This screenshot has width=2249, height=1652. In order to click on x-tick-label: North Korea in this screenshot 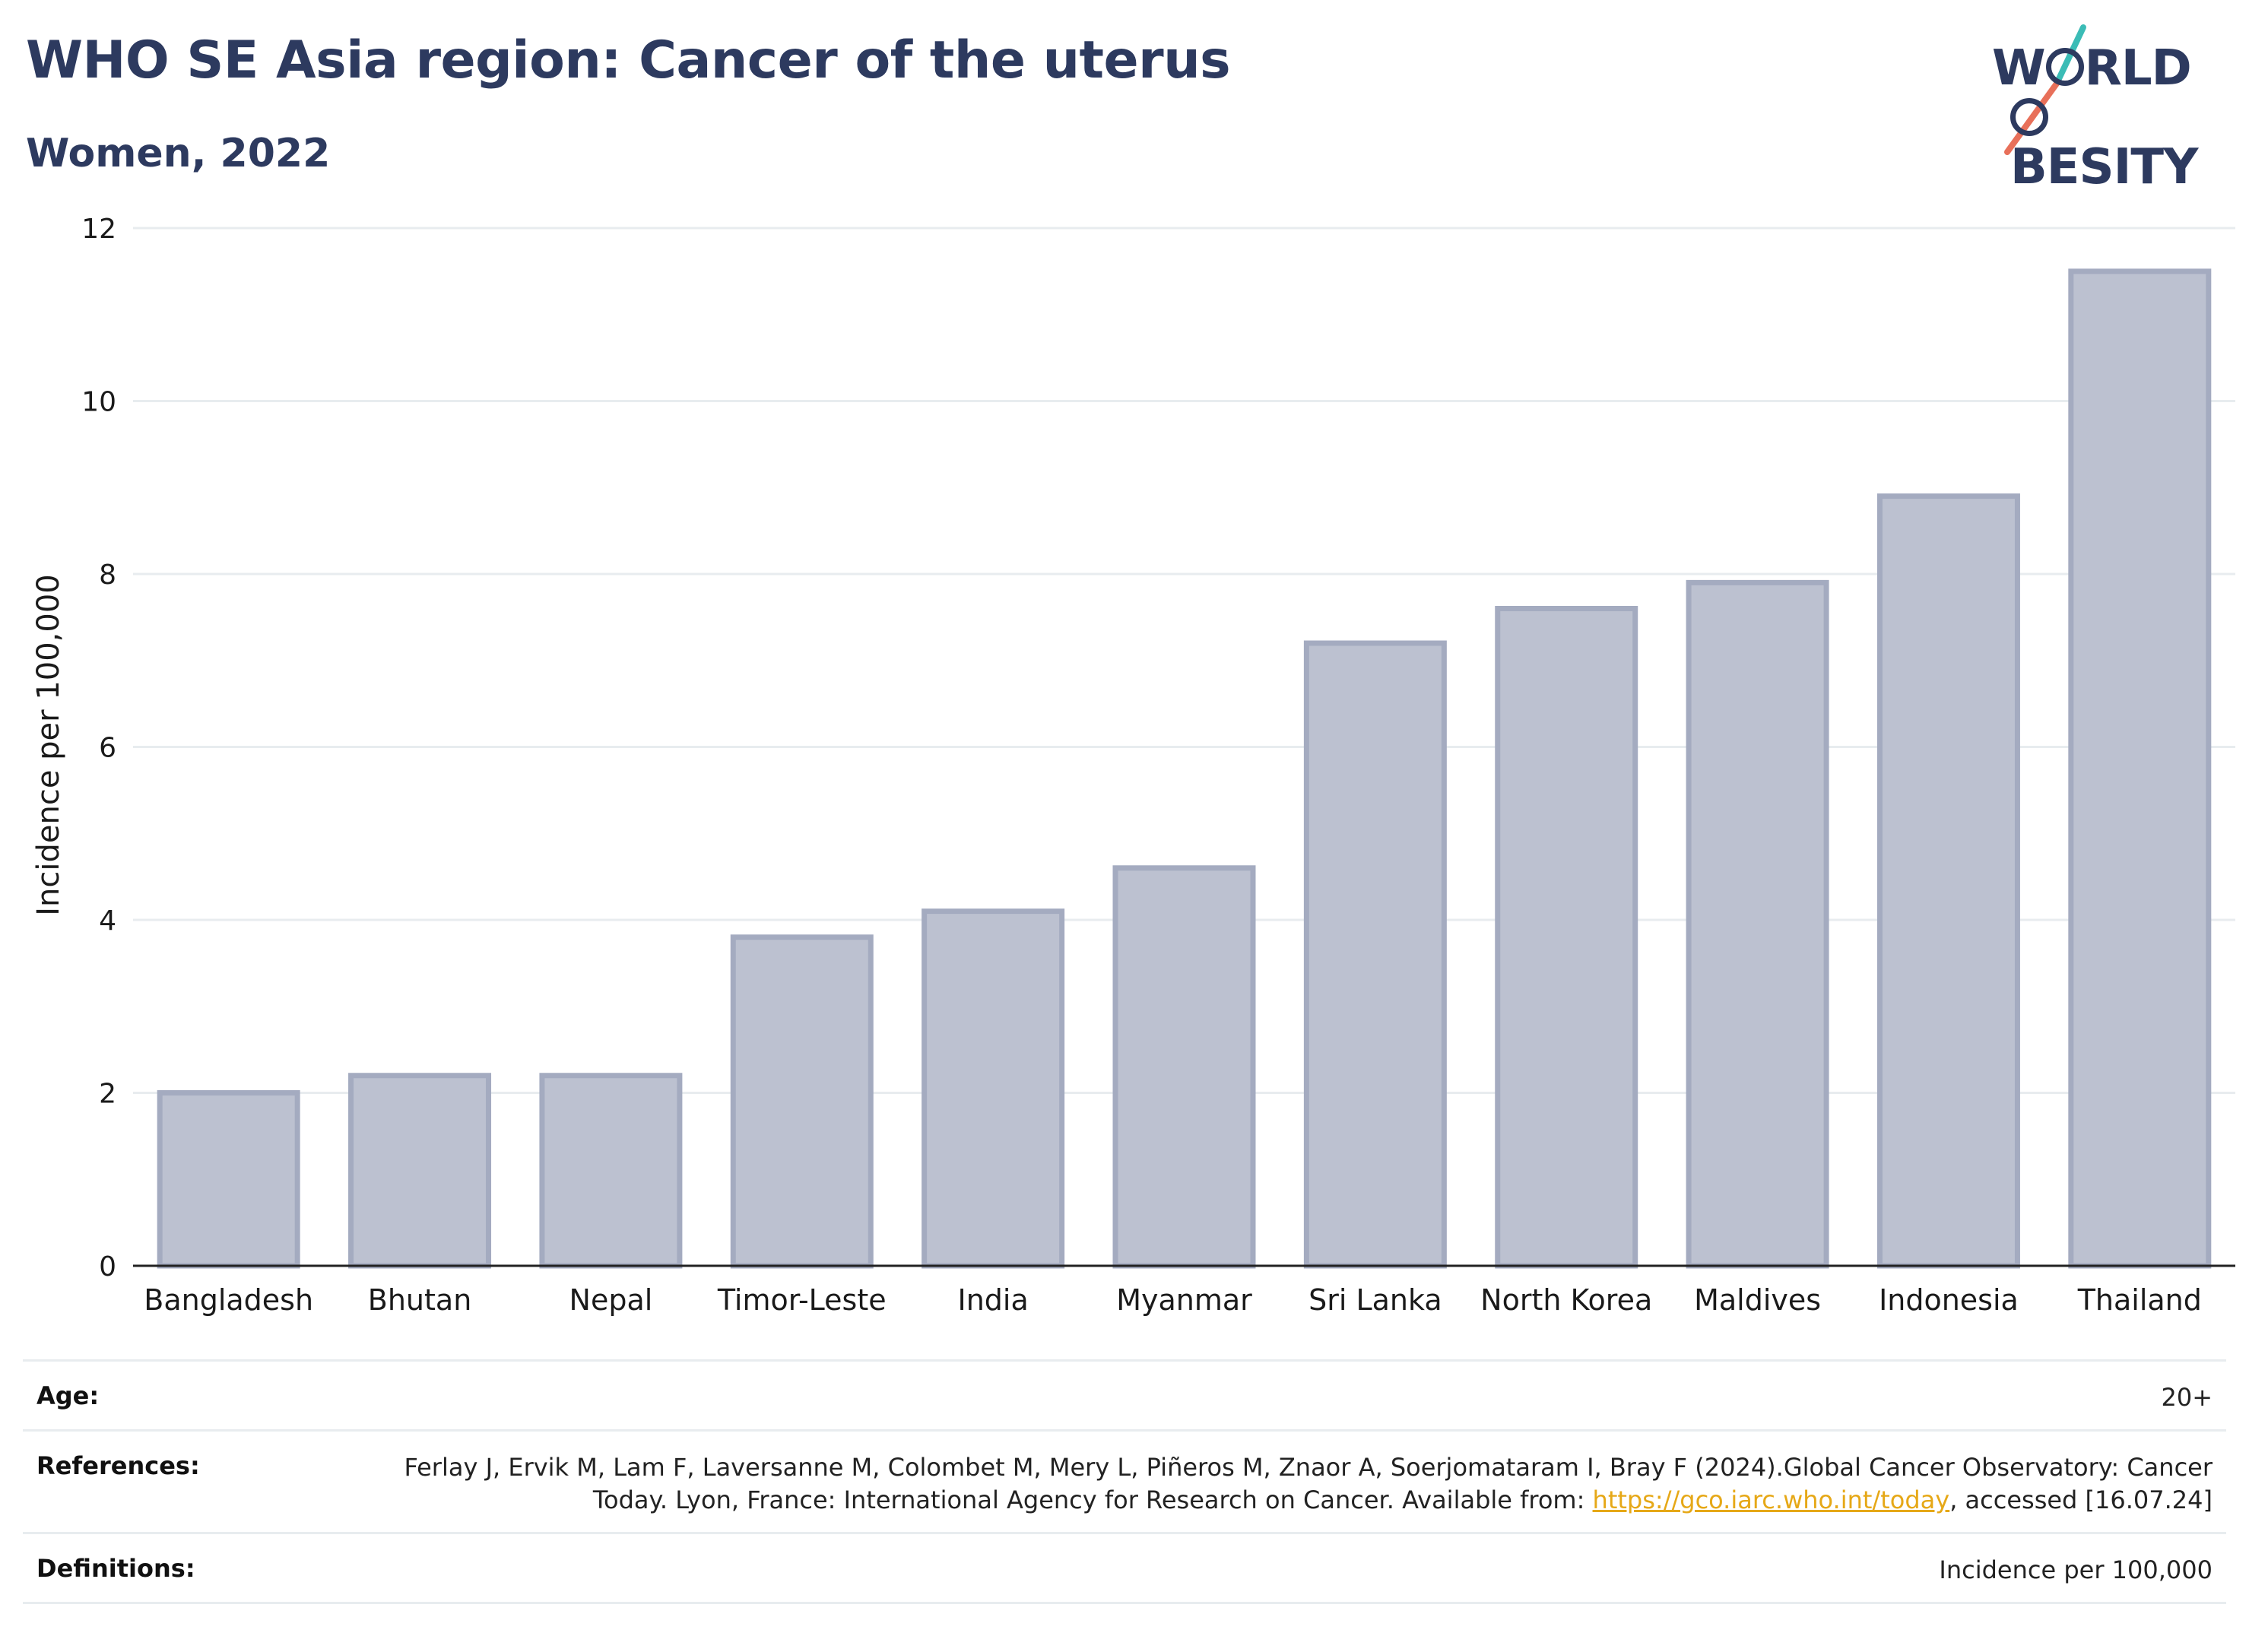, I will do `click(1566, 1300)`.